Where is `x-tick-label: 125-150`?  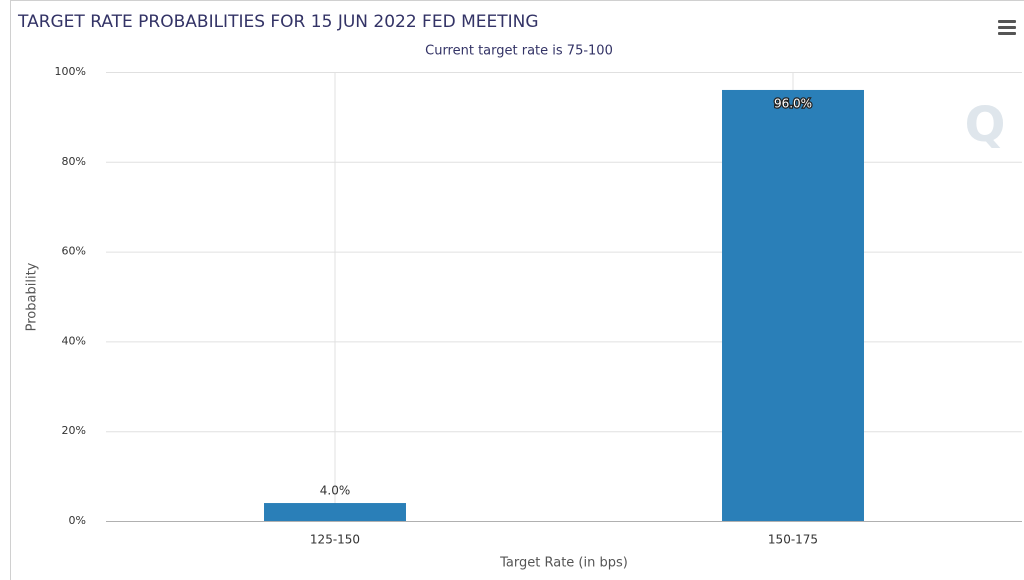 x-tick-label: 125-150 is located at coordinates (335, 540).